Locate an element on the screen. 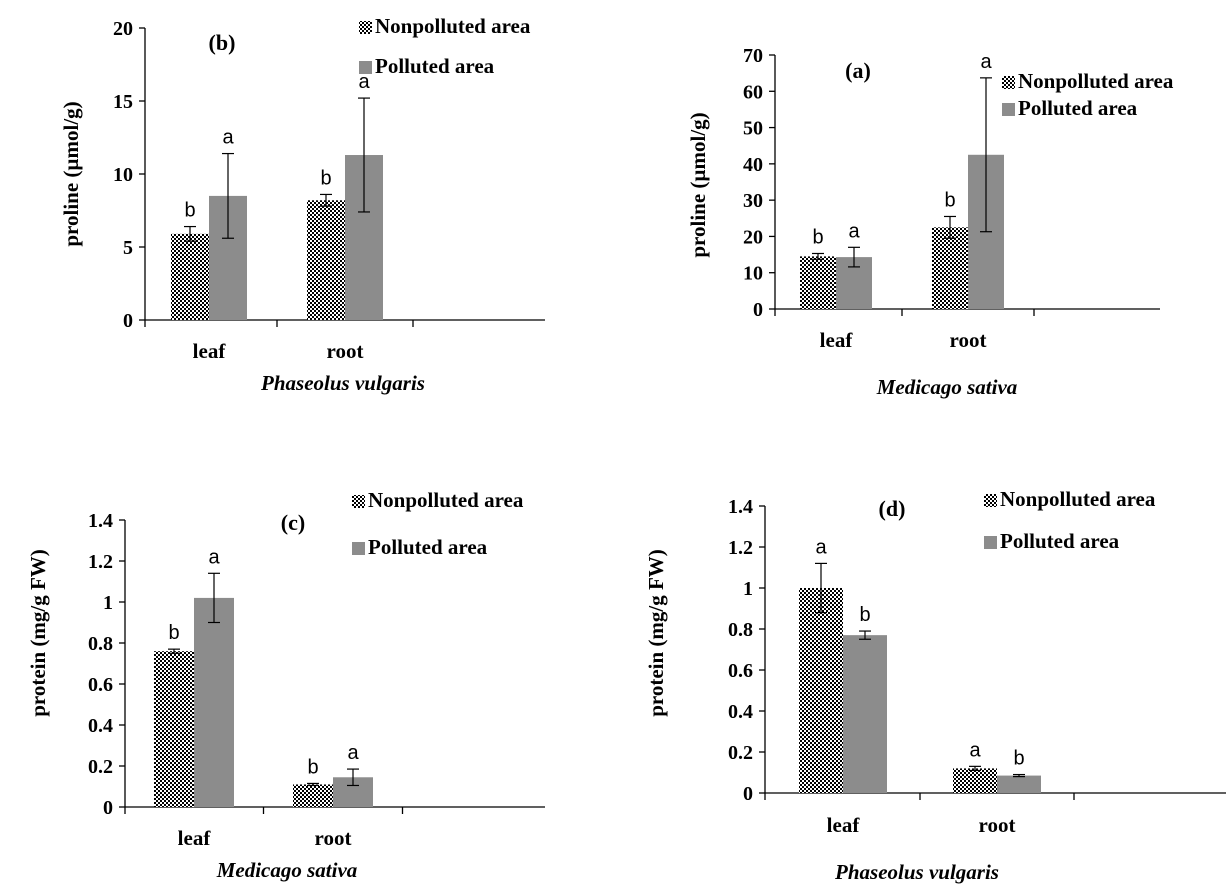 The image size is (1226, 886). y-tick-label: 60 is located at coordinates (753, 92).